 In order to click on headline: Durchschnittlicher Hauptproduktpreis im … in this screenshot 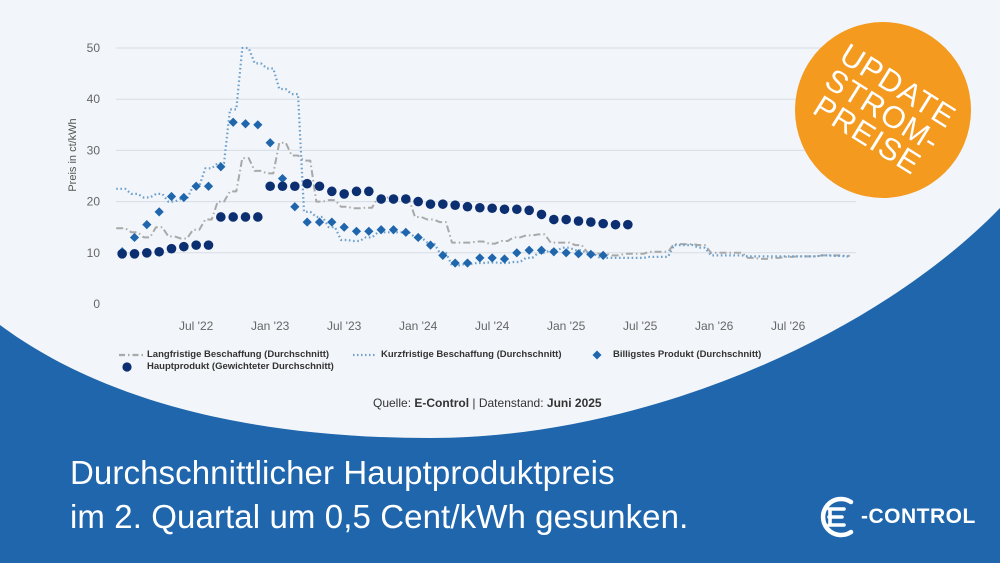, I will do `click(379, 495)`.